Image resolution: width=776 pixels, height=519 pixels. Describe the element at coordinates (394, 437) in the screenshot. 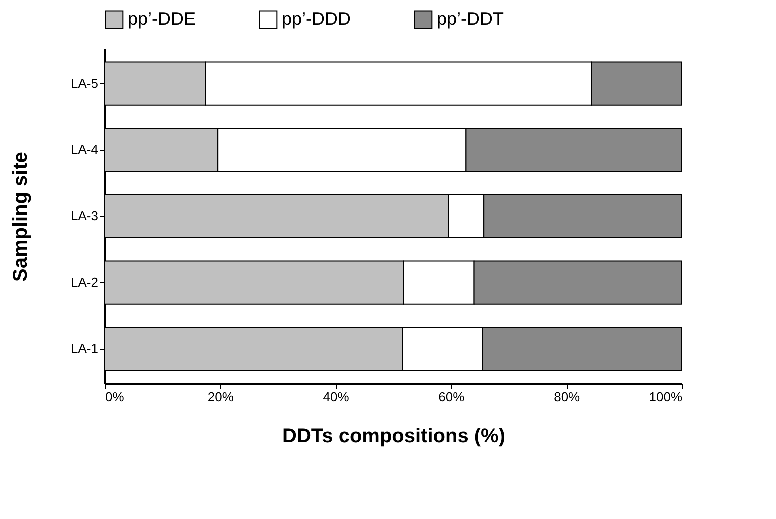

I see `x-axis-title: DDTs compositions (%)` at that location.